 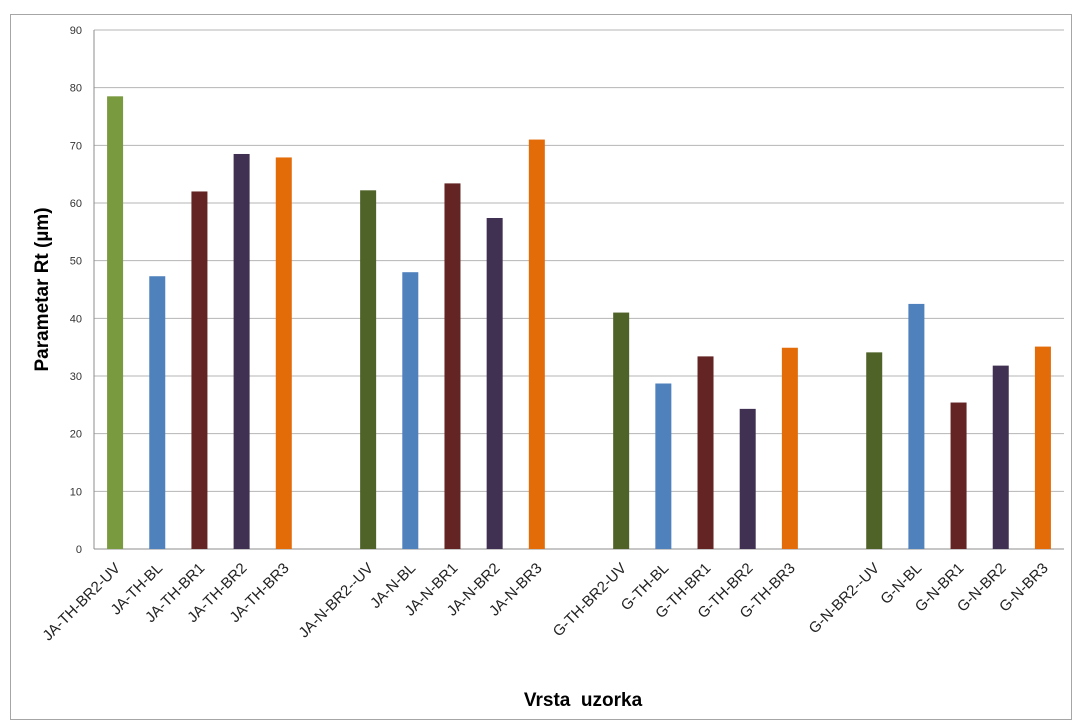 What do you see at coordinates (583, 700) in the screenshot?
I see `x-axis-title: Vrsta uzorka` at bounding box center [583, 700].